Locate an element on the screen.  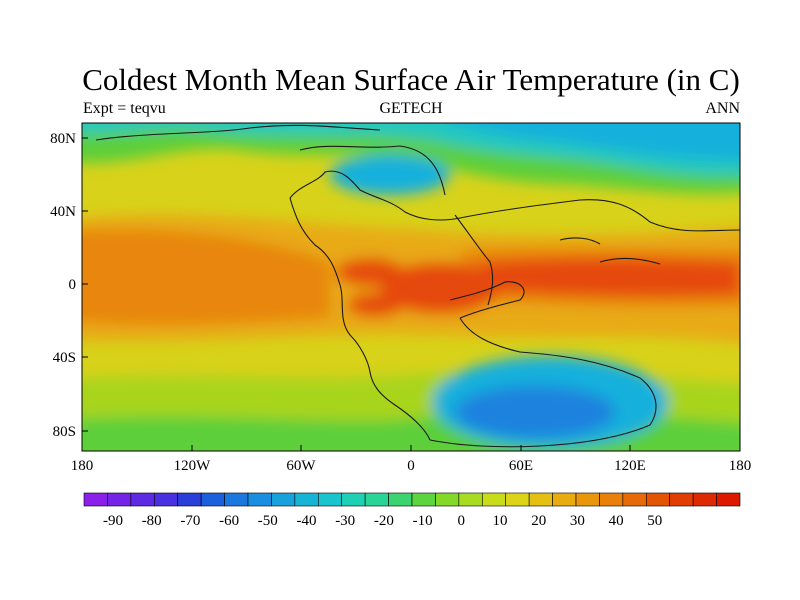
colorbar-label: -60 is located at coordinates (229, 521).